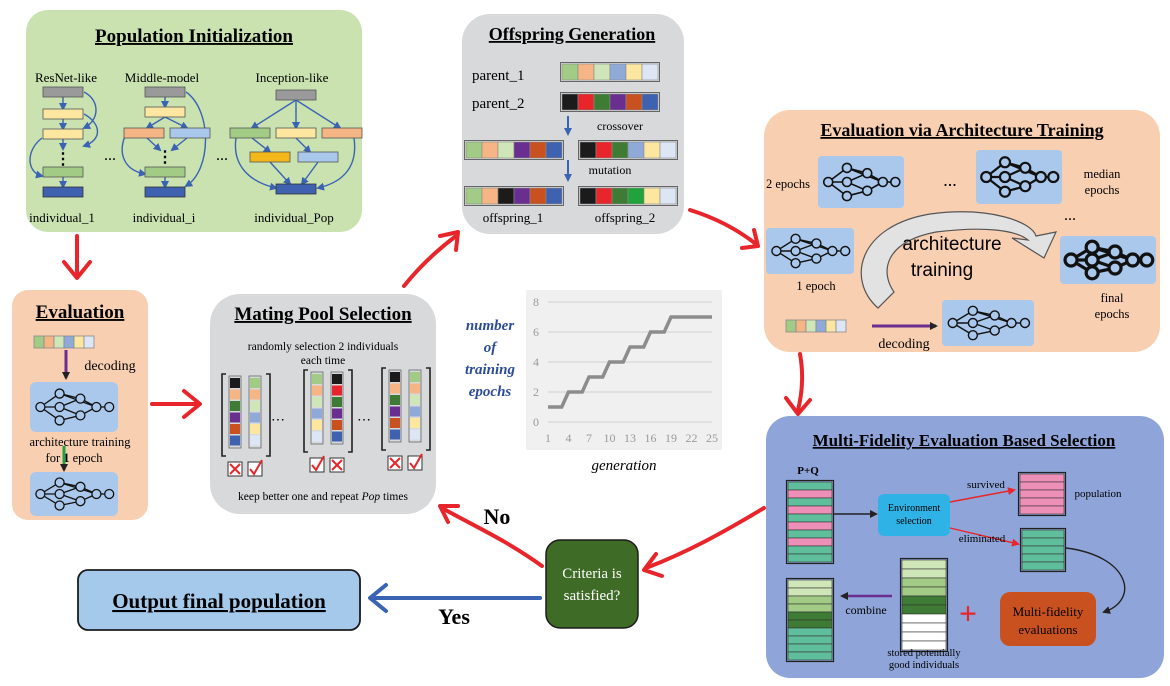 Image resolution: width=1170 pixels, height=686 pixels. I want to click on mating-bottom-text: keep better one and repeat Pop times, so click(323, 497).